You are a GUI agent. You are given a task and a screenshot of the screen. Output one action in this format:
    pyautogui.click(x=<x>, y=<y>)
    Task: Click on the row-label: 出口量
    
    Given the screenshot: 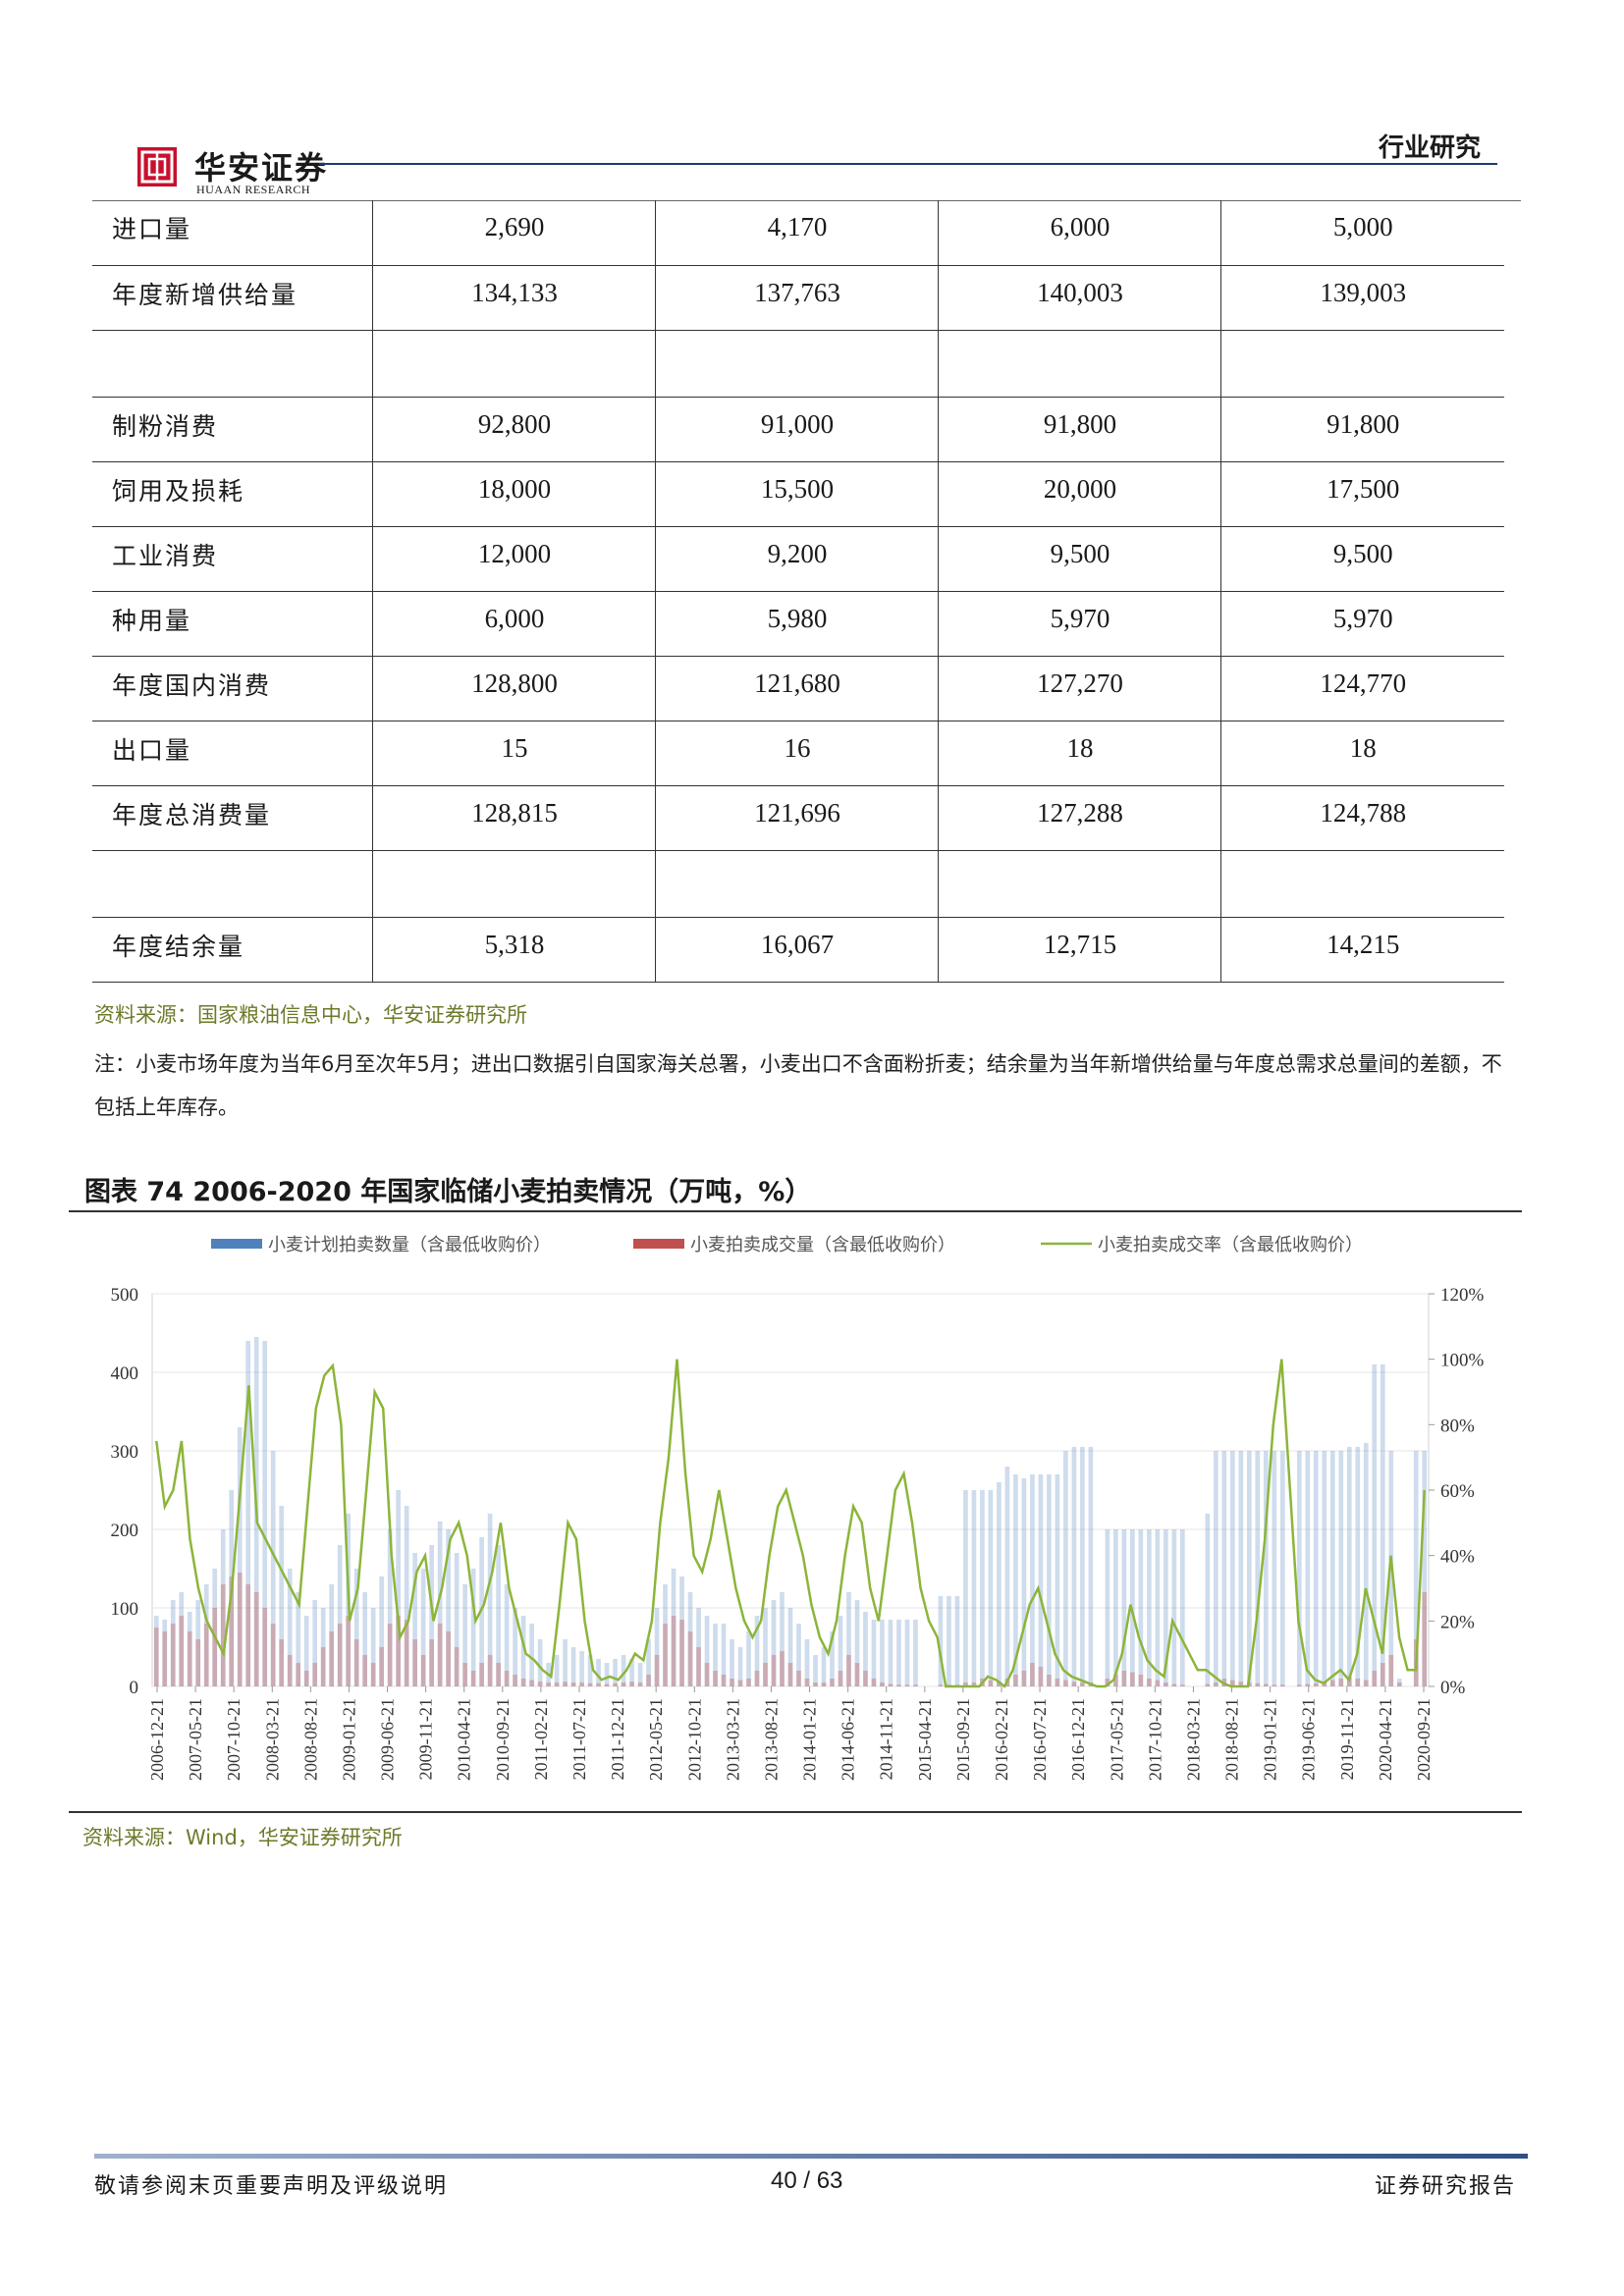 What is the action you would take?
    pyautogui.click(x=232, y=753)
    